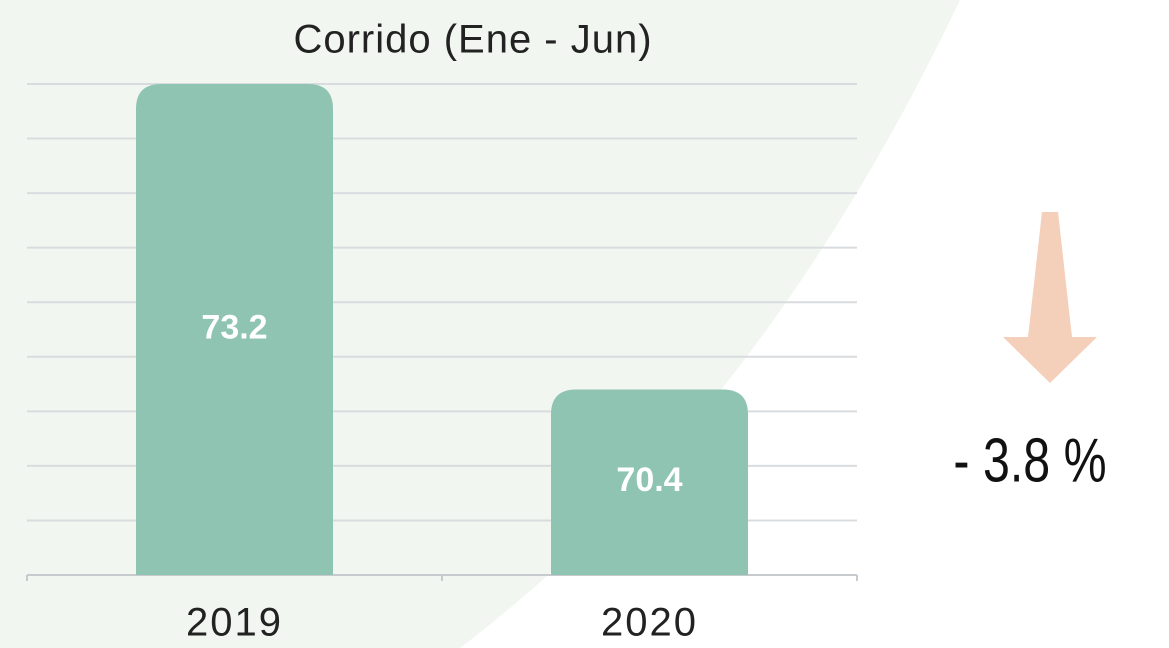  What do you see at coordinates (1050, 297) in the screenshot?
I see `down-arrow` at bounding box center [1050, 297].